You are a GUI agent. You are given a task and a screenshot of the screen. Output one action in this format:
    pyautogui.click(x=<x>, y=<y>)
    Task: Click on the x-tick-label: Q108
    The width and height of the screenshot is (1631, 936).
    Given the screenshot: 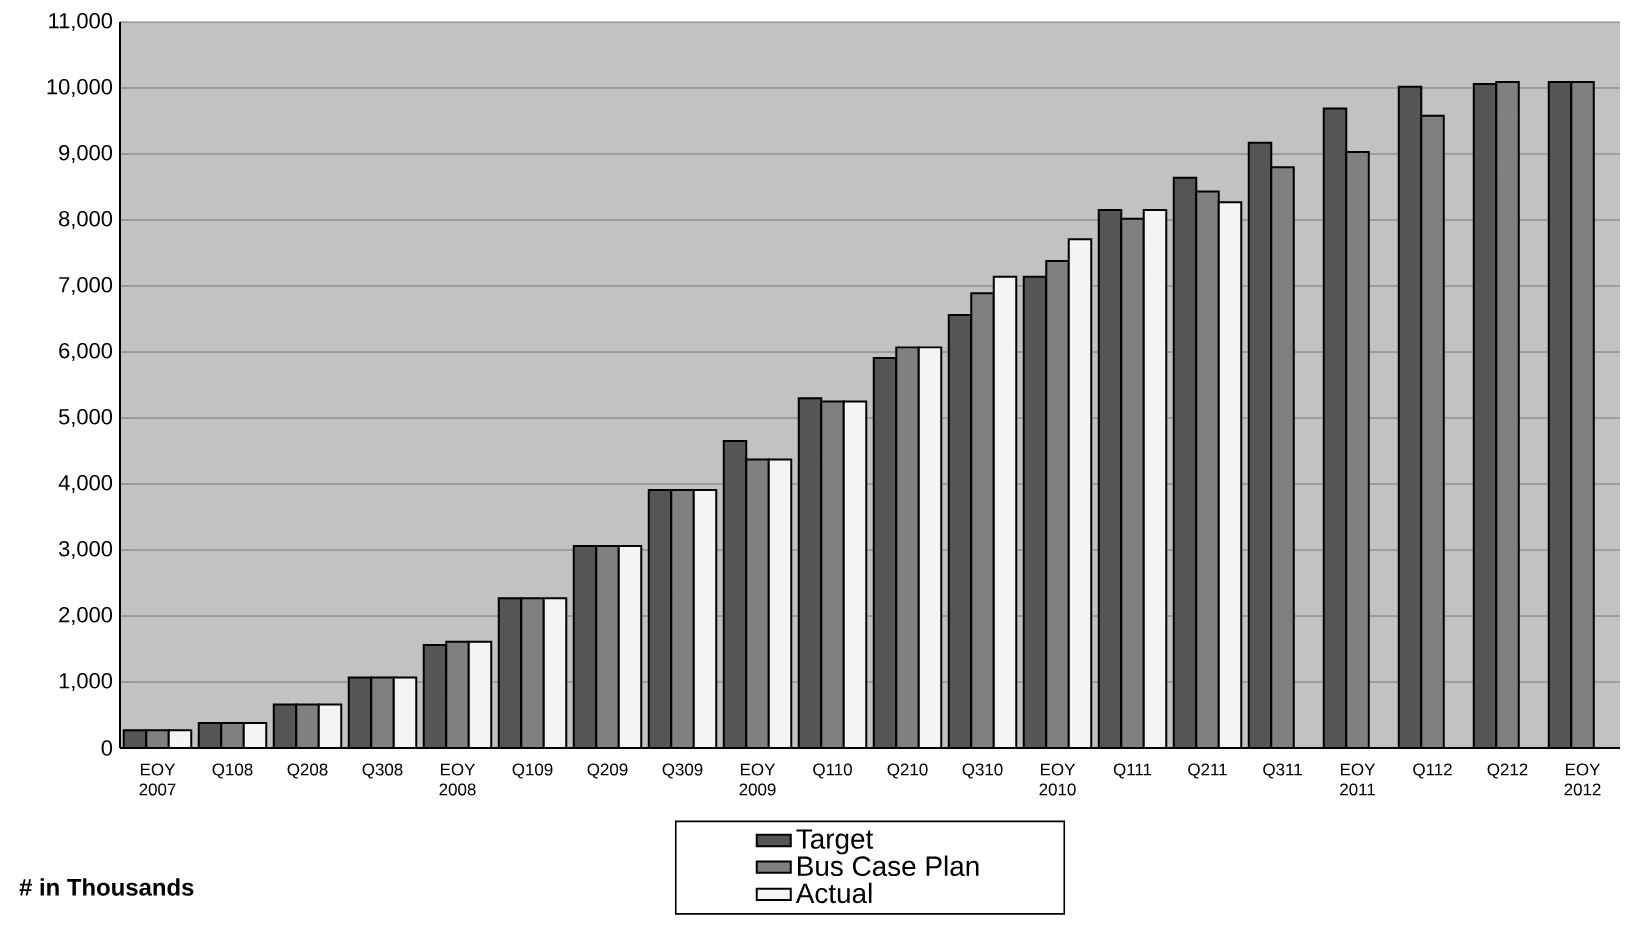 What is the action you would take?
    pyautogui.click(x=232, y=771)
    